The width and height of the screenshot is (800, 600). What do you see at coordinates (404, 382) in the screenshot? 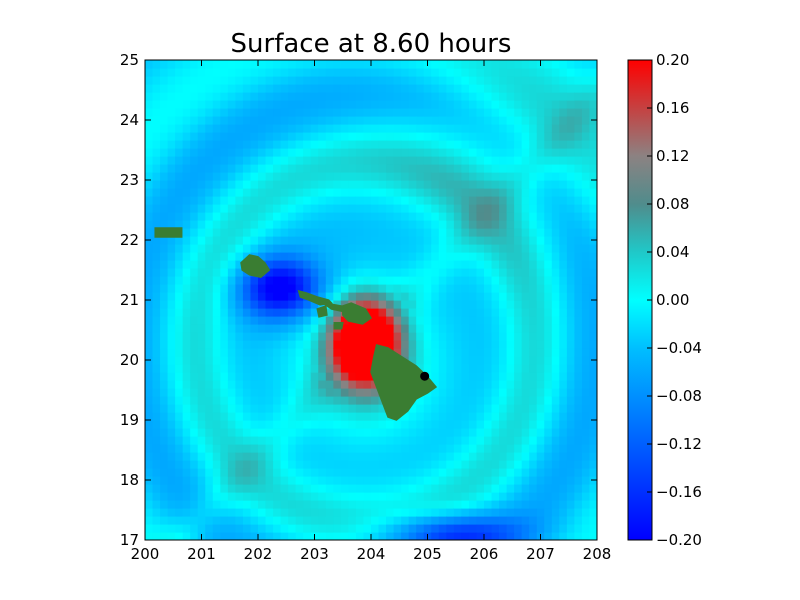
I see `land-hawaii` at bounding box center [404, 382].